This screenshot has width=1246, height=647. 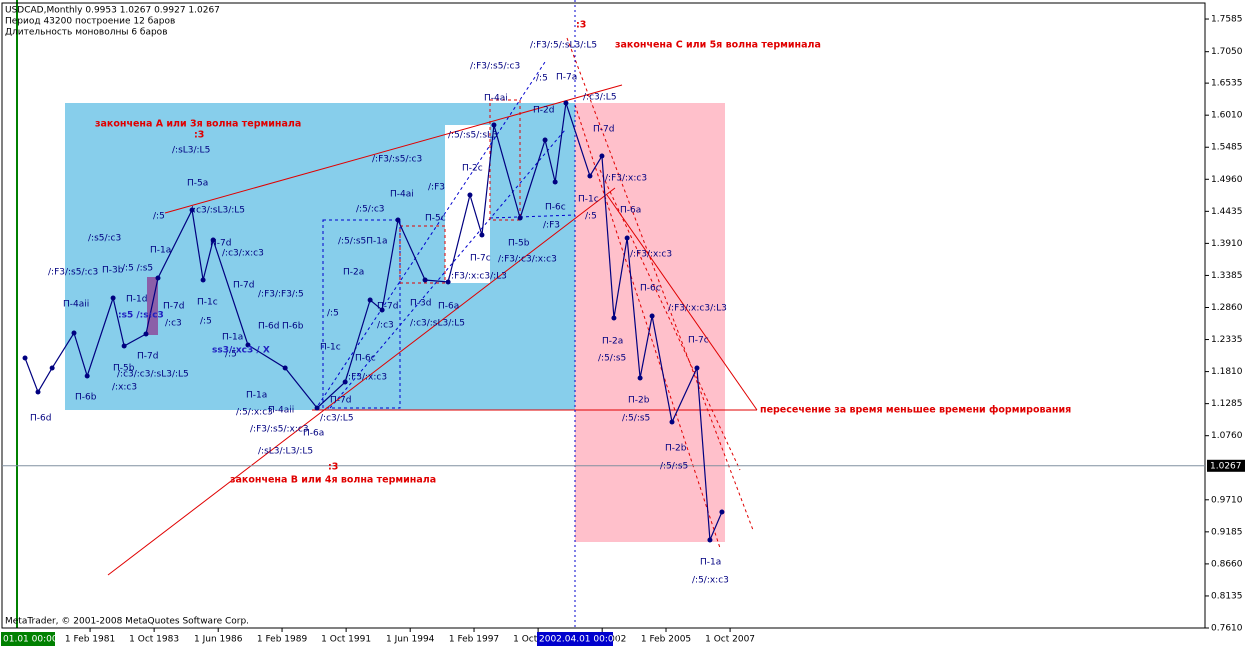 I want to click on wave-label: /:5/:x:c3, so click(x=710, y=581).